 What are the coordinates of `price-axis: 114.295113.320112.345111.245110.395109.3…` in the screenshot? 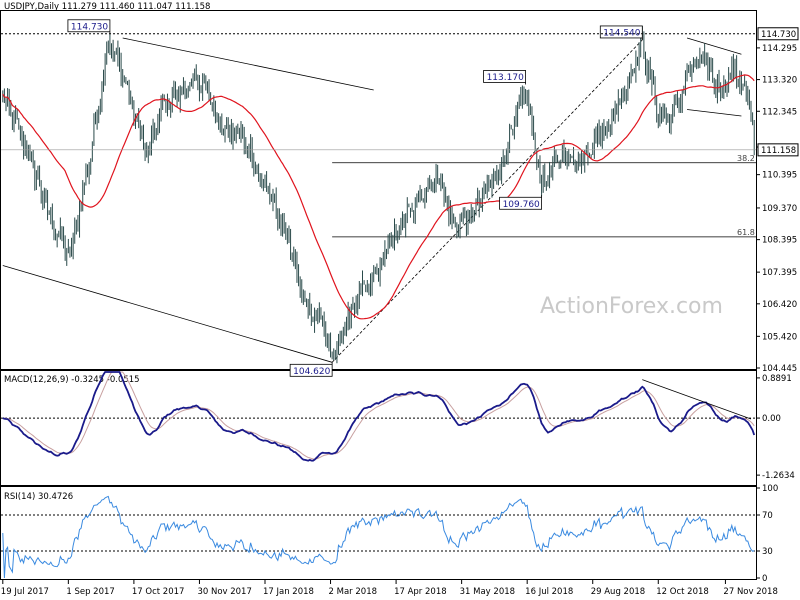 It's located at (776, 209).